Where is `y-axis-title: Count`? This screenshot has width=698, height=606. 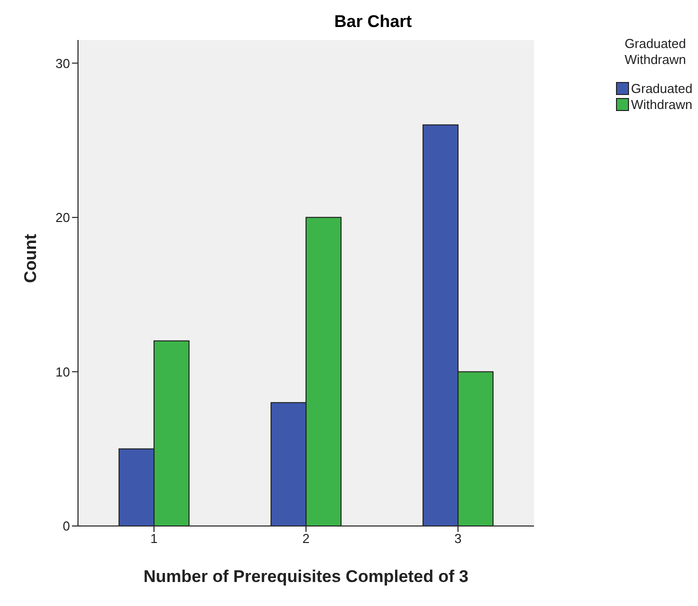
y-axis-title: Count is located at coordinates (30, 258).